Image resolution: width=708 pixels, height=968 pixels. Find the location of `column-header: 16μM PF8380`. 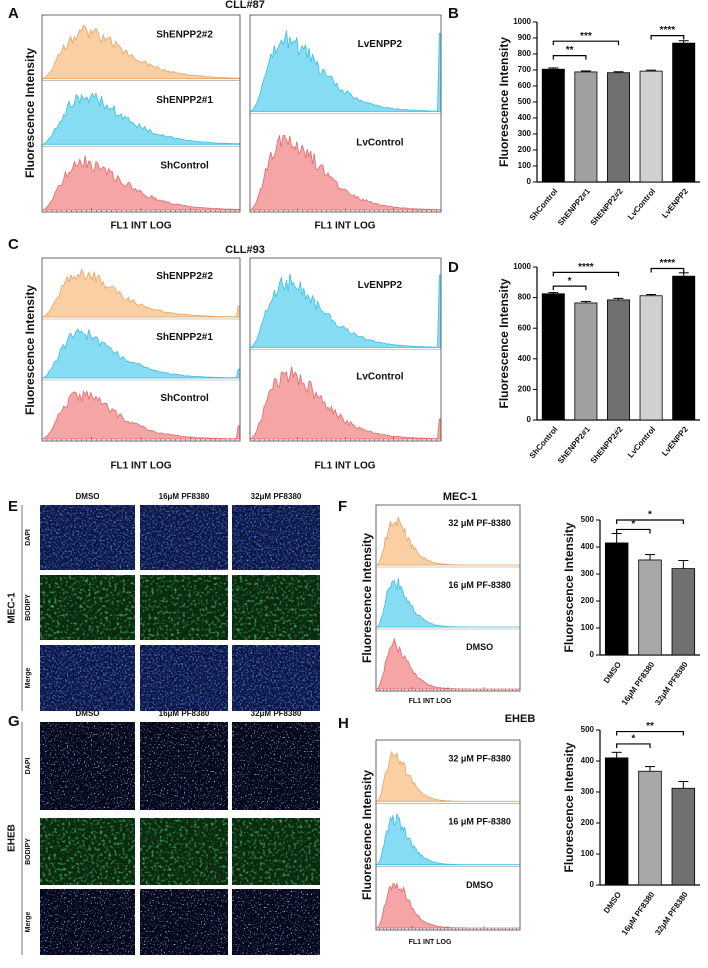

column-header: 16μM PF8380 is located at coordinates (184, 713).